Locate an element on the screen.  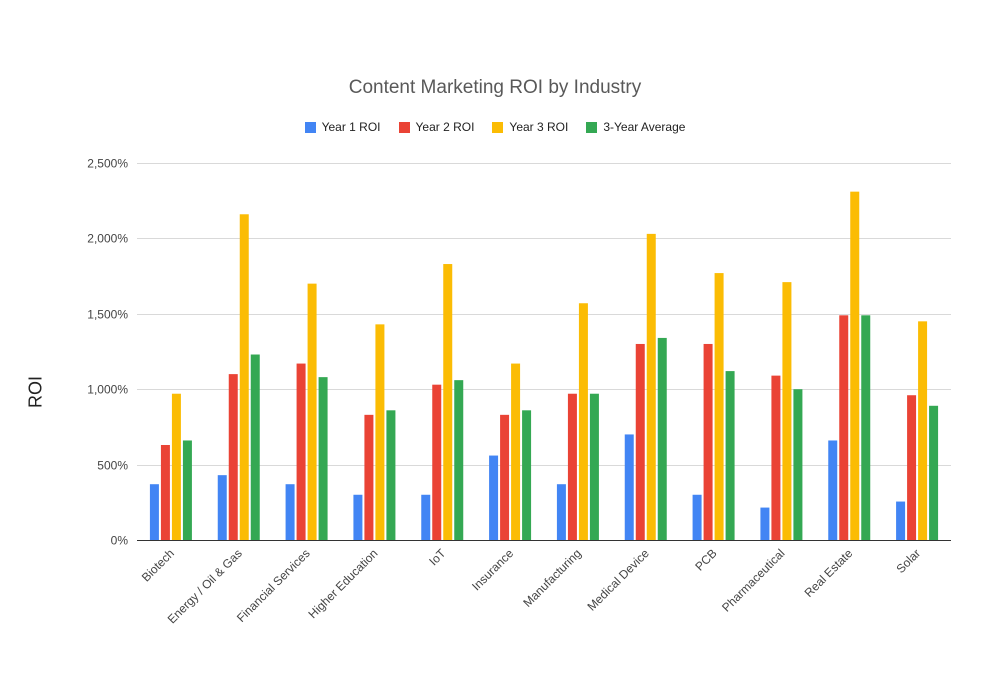
x-tick-label: Manufacturing is located at coordinates (552, 578).